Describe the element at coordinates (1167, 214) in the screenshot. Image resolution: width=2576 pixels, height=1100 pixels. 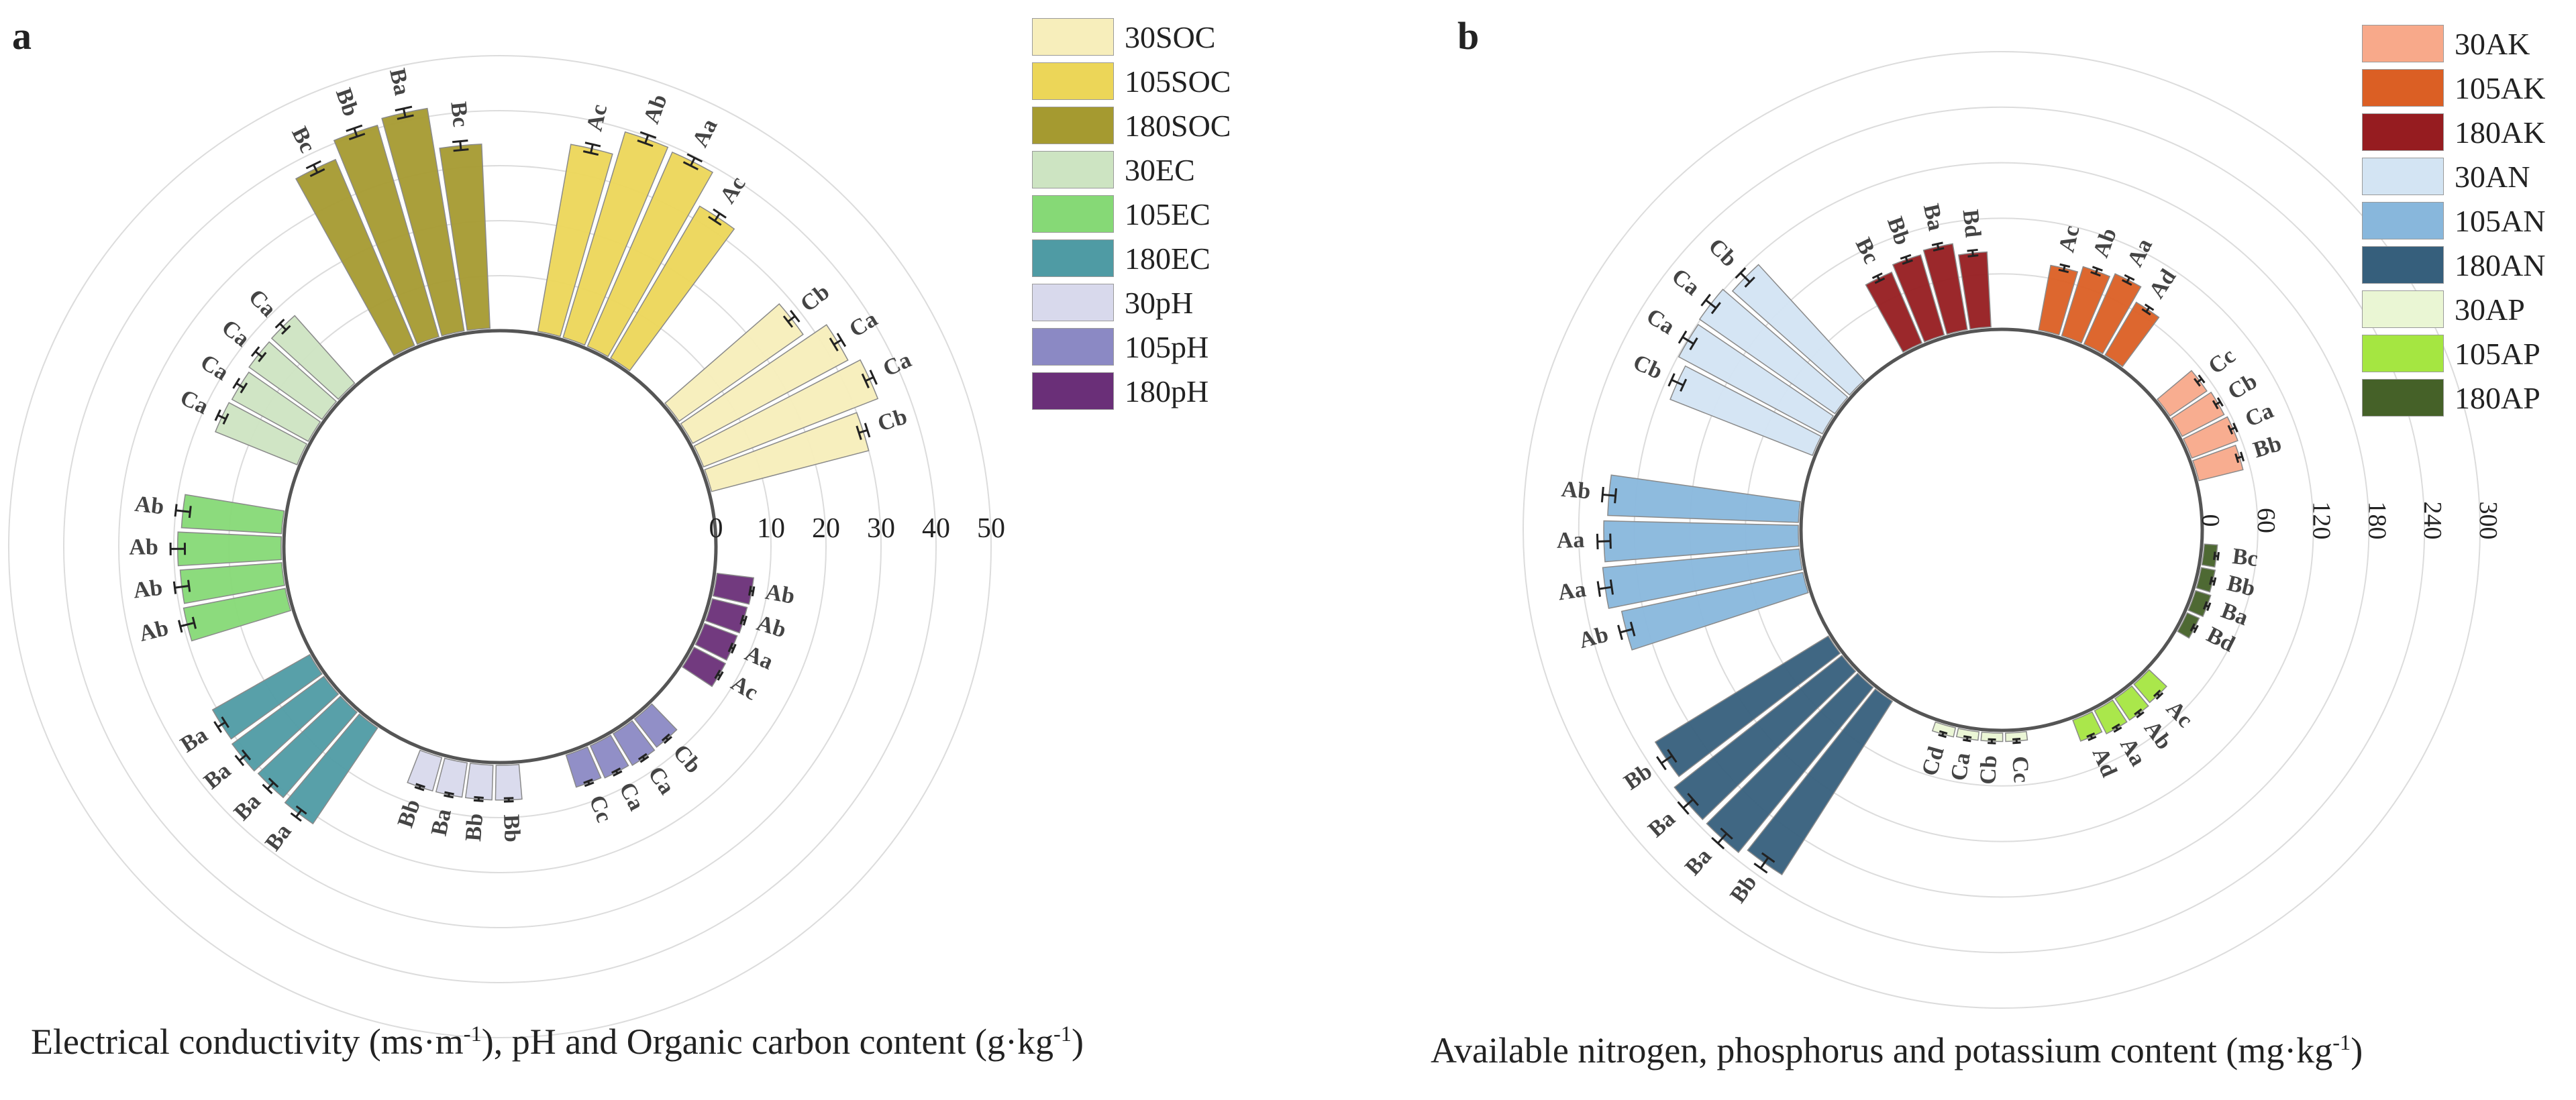
I see `a-legend-label: 105EC` at that location.